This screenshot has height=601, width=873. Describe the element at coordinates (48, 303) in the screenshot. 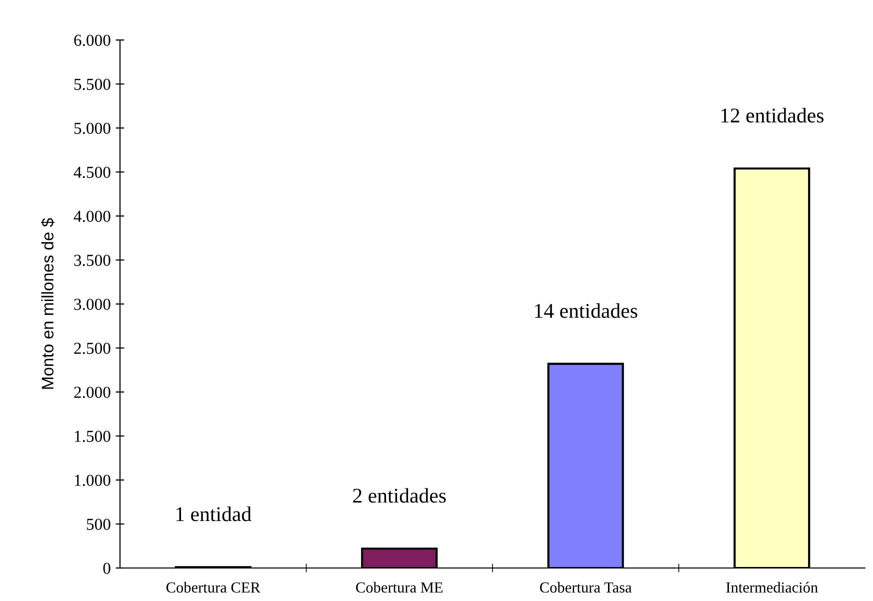

I see `y-axis-title: Monto en millones de $` at that location.